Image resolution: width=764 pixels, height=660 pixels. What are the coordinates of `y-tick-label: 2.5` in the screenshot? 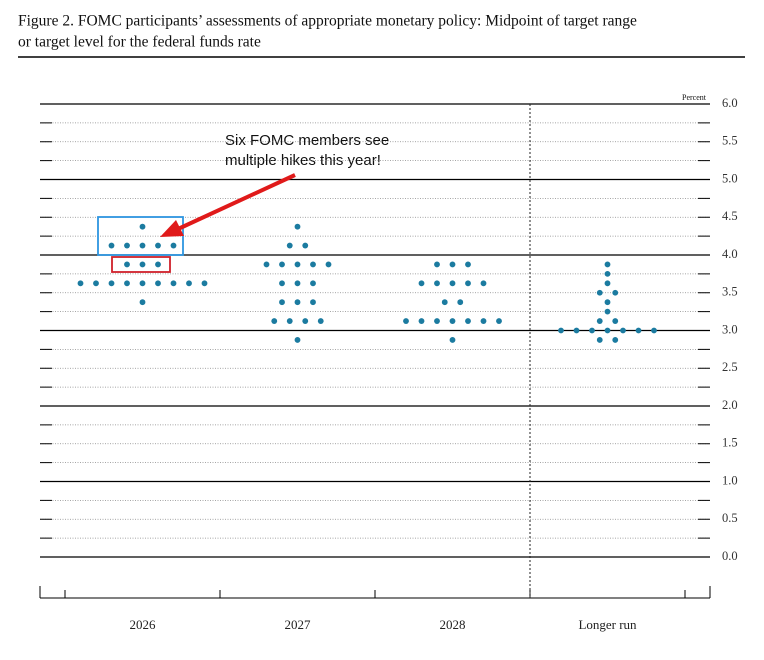 It's located at (730, 367).